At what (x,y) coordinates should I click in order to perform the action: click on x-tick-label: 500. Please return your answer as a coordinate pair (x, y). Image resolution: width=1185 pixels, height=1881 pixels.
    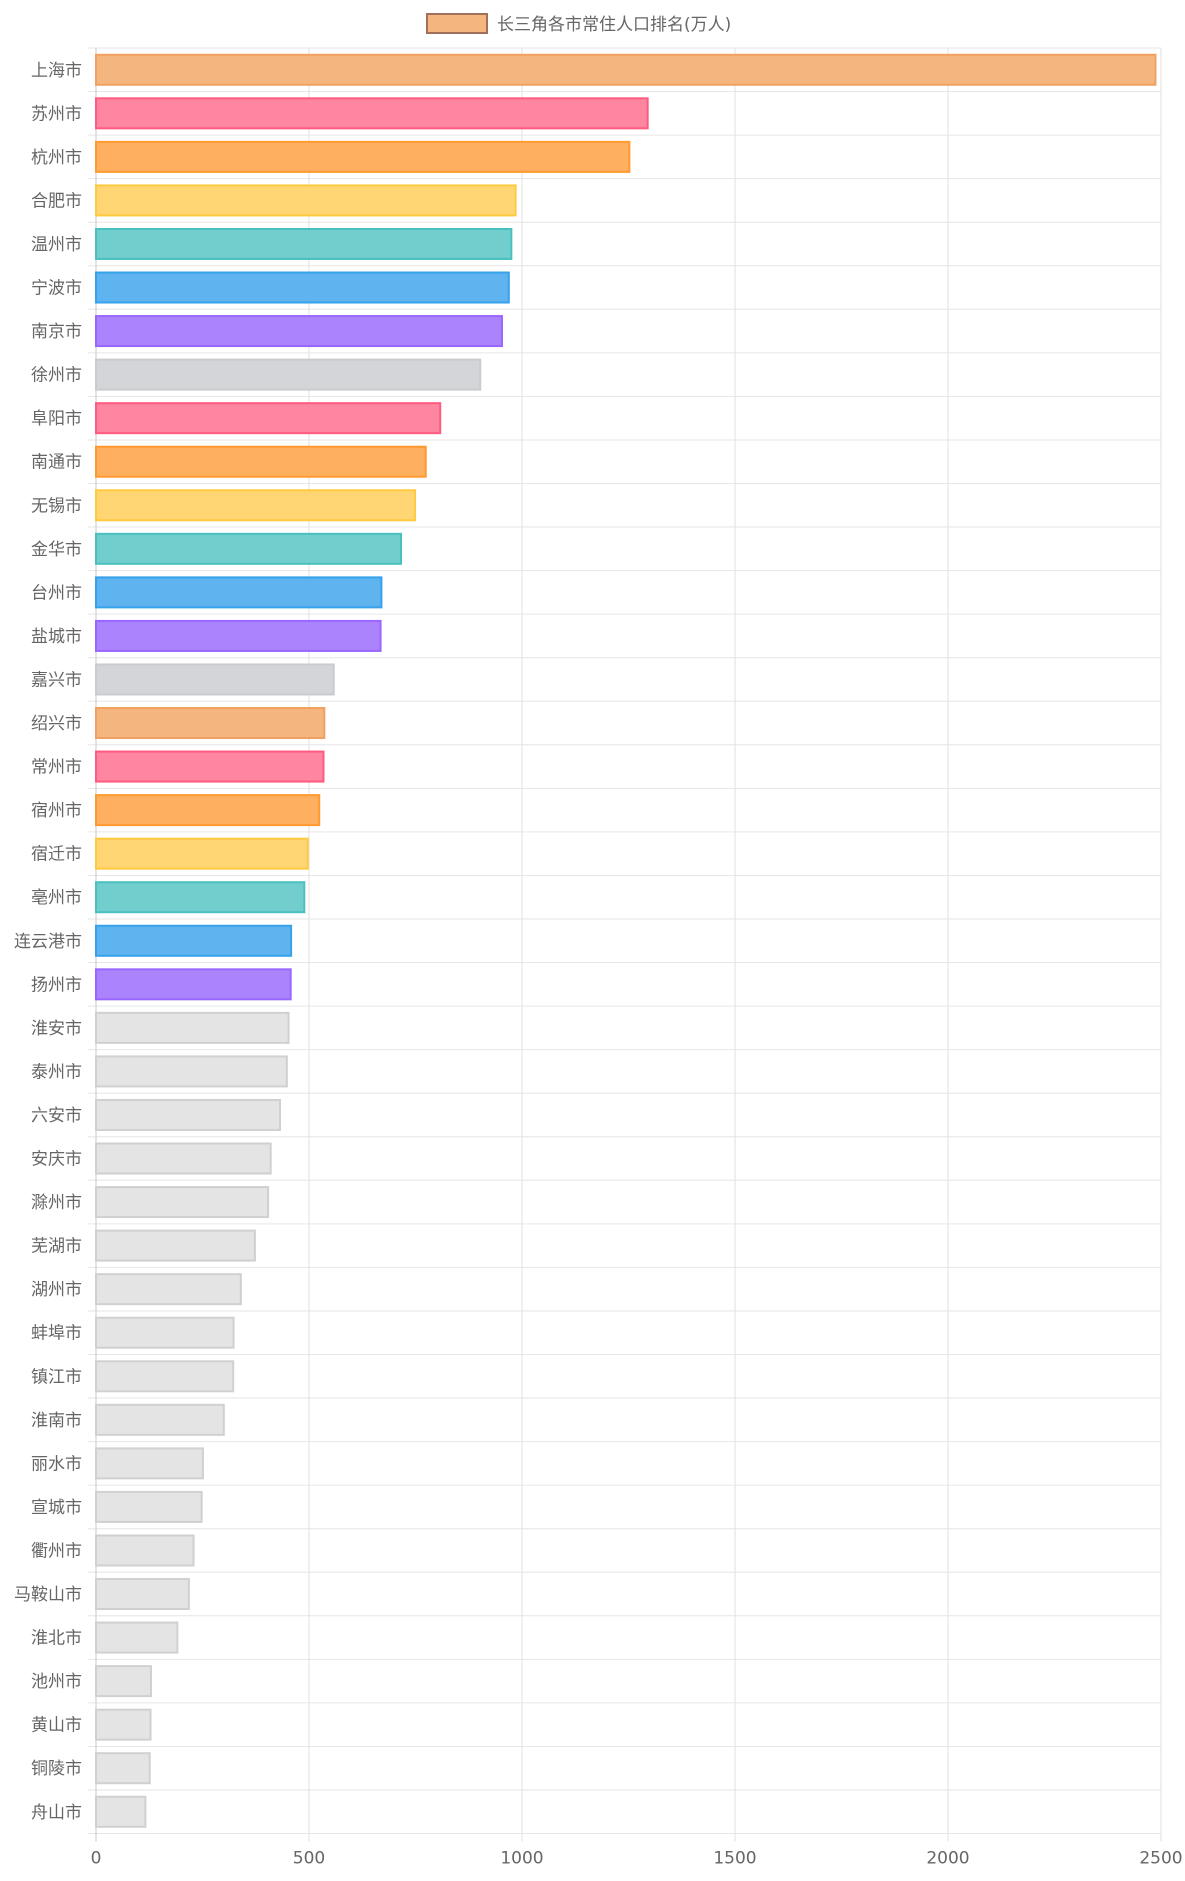
    Looking at the image, I should click on (309, 1859).